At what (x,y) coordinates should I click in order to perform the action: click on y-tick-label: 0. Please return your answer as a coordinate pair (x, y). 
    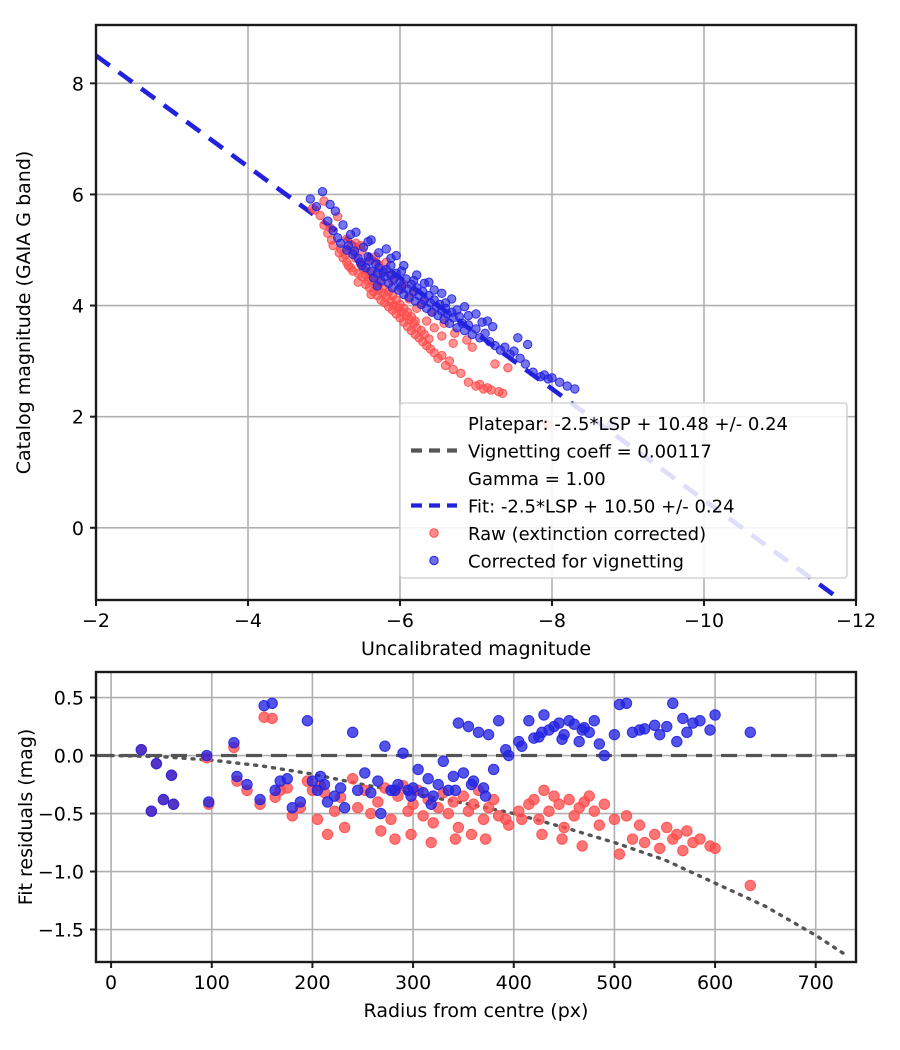
    Looking at the image, I should click on (78, 529).